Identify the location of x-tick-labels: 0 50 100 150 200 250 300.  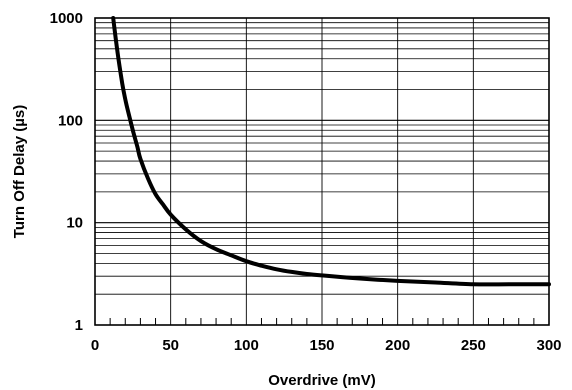
(326, 345).